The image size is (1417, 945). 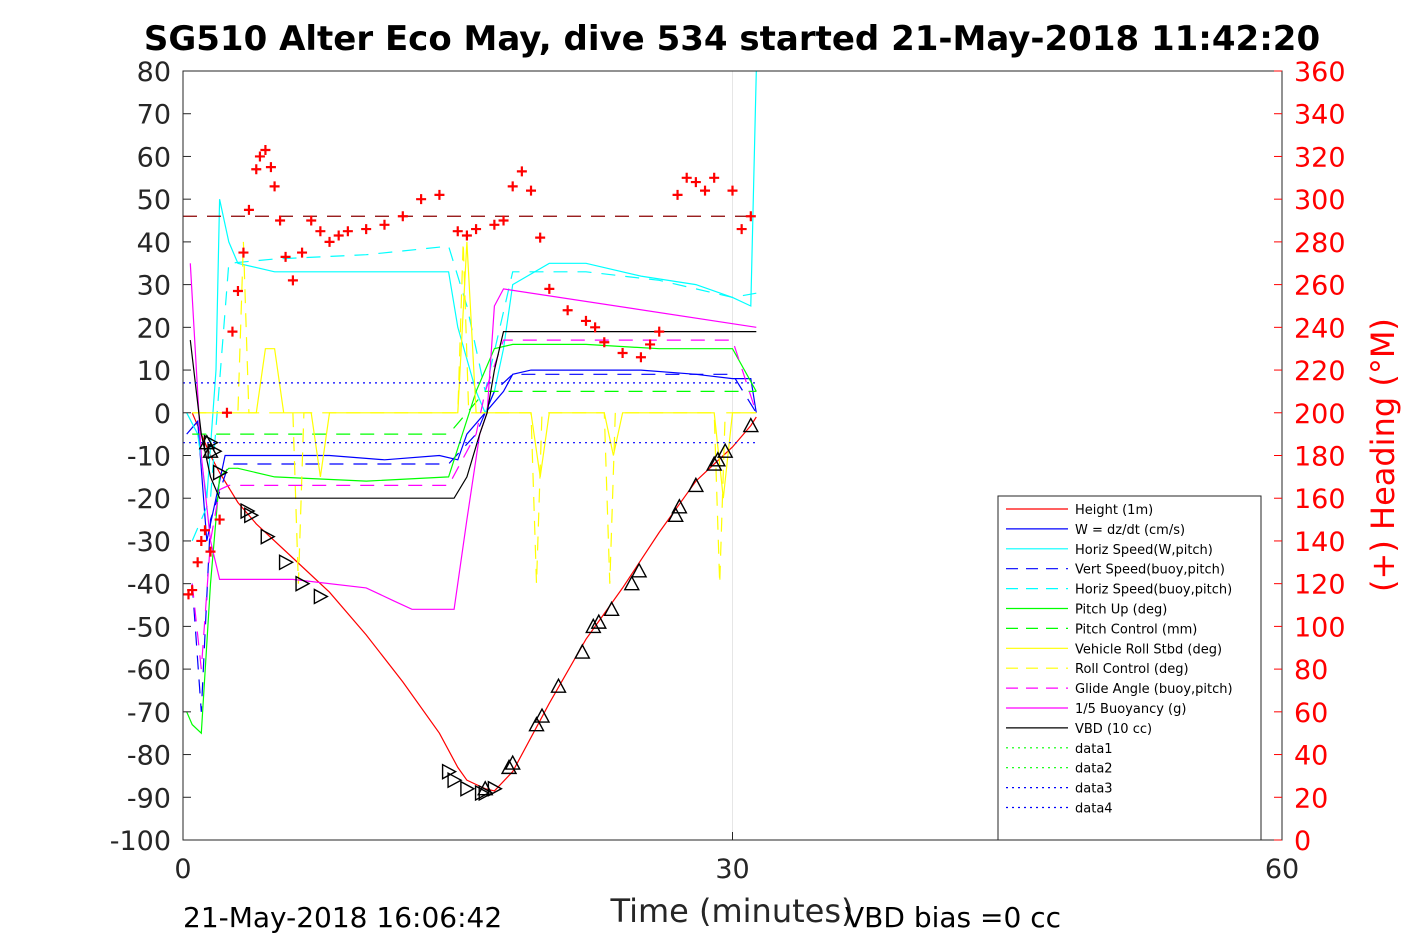 What do you see at coordinates (1153, 590) in the screenshot?
I see `legend-label: Horiz Speed(buoy,pitch)` at bounding box center [1153, 590].